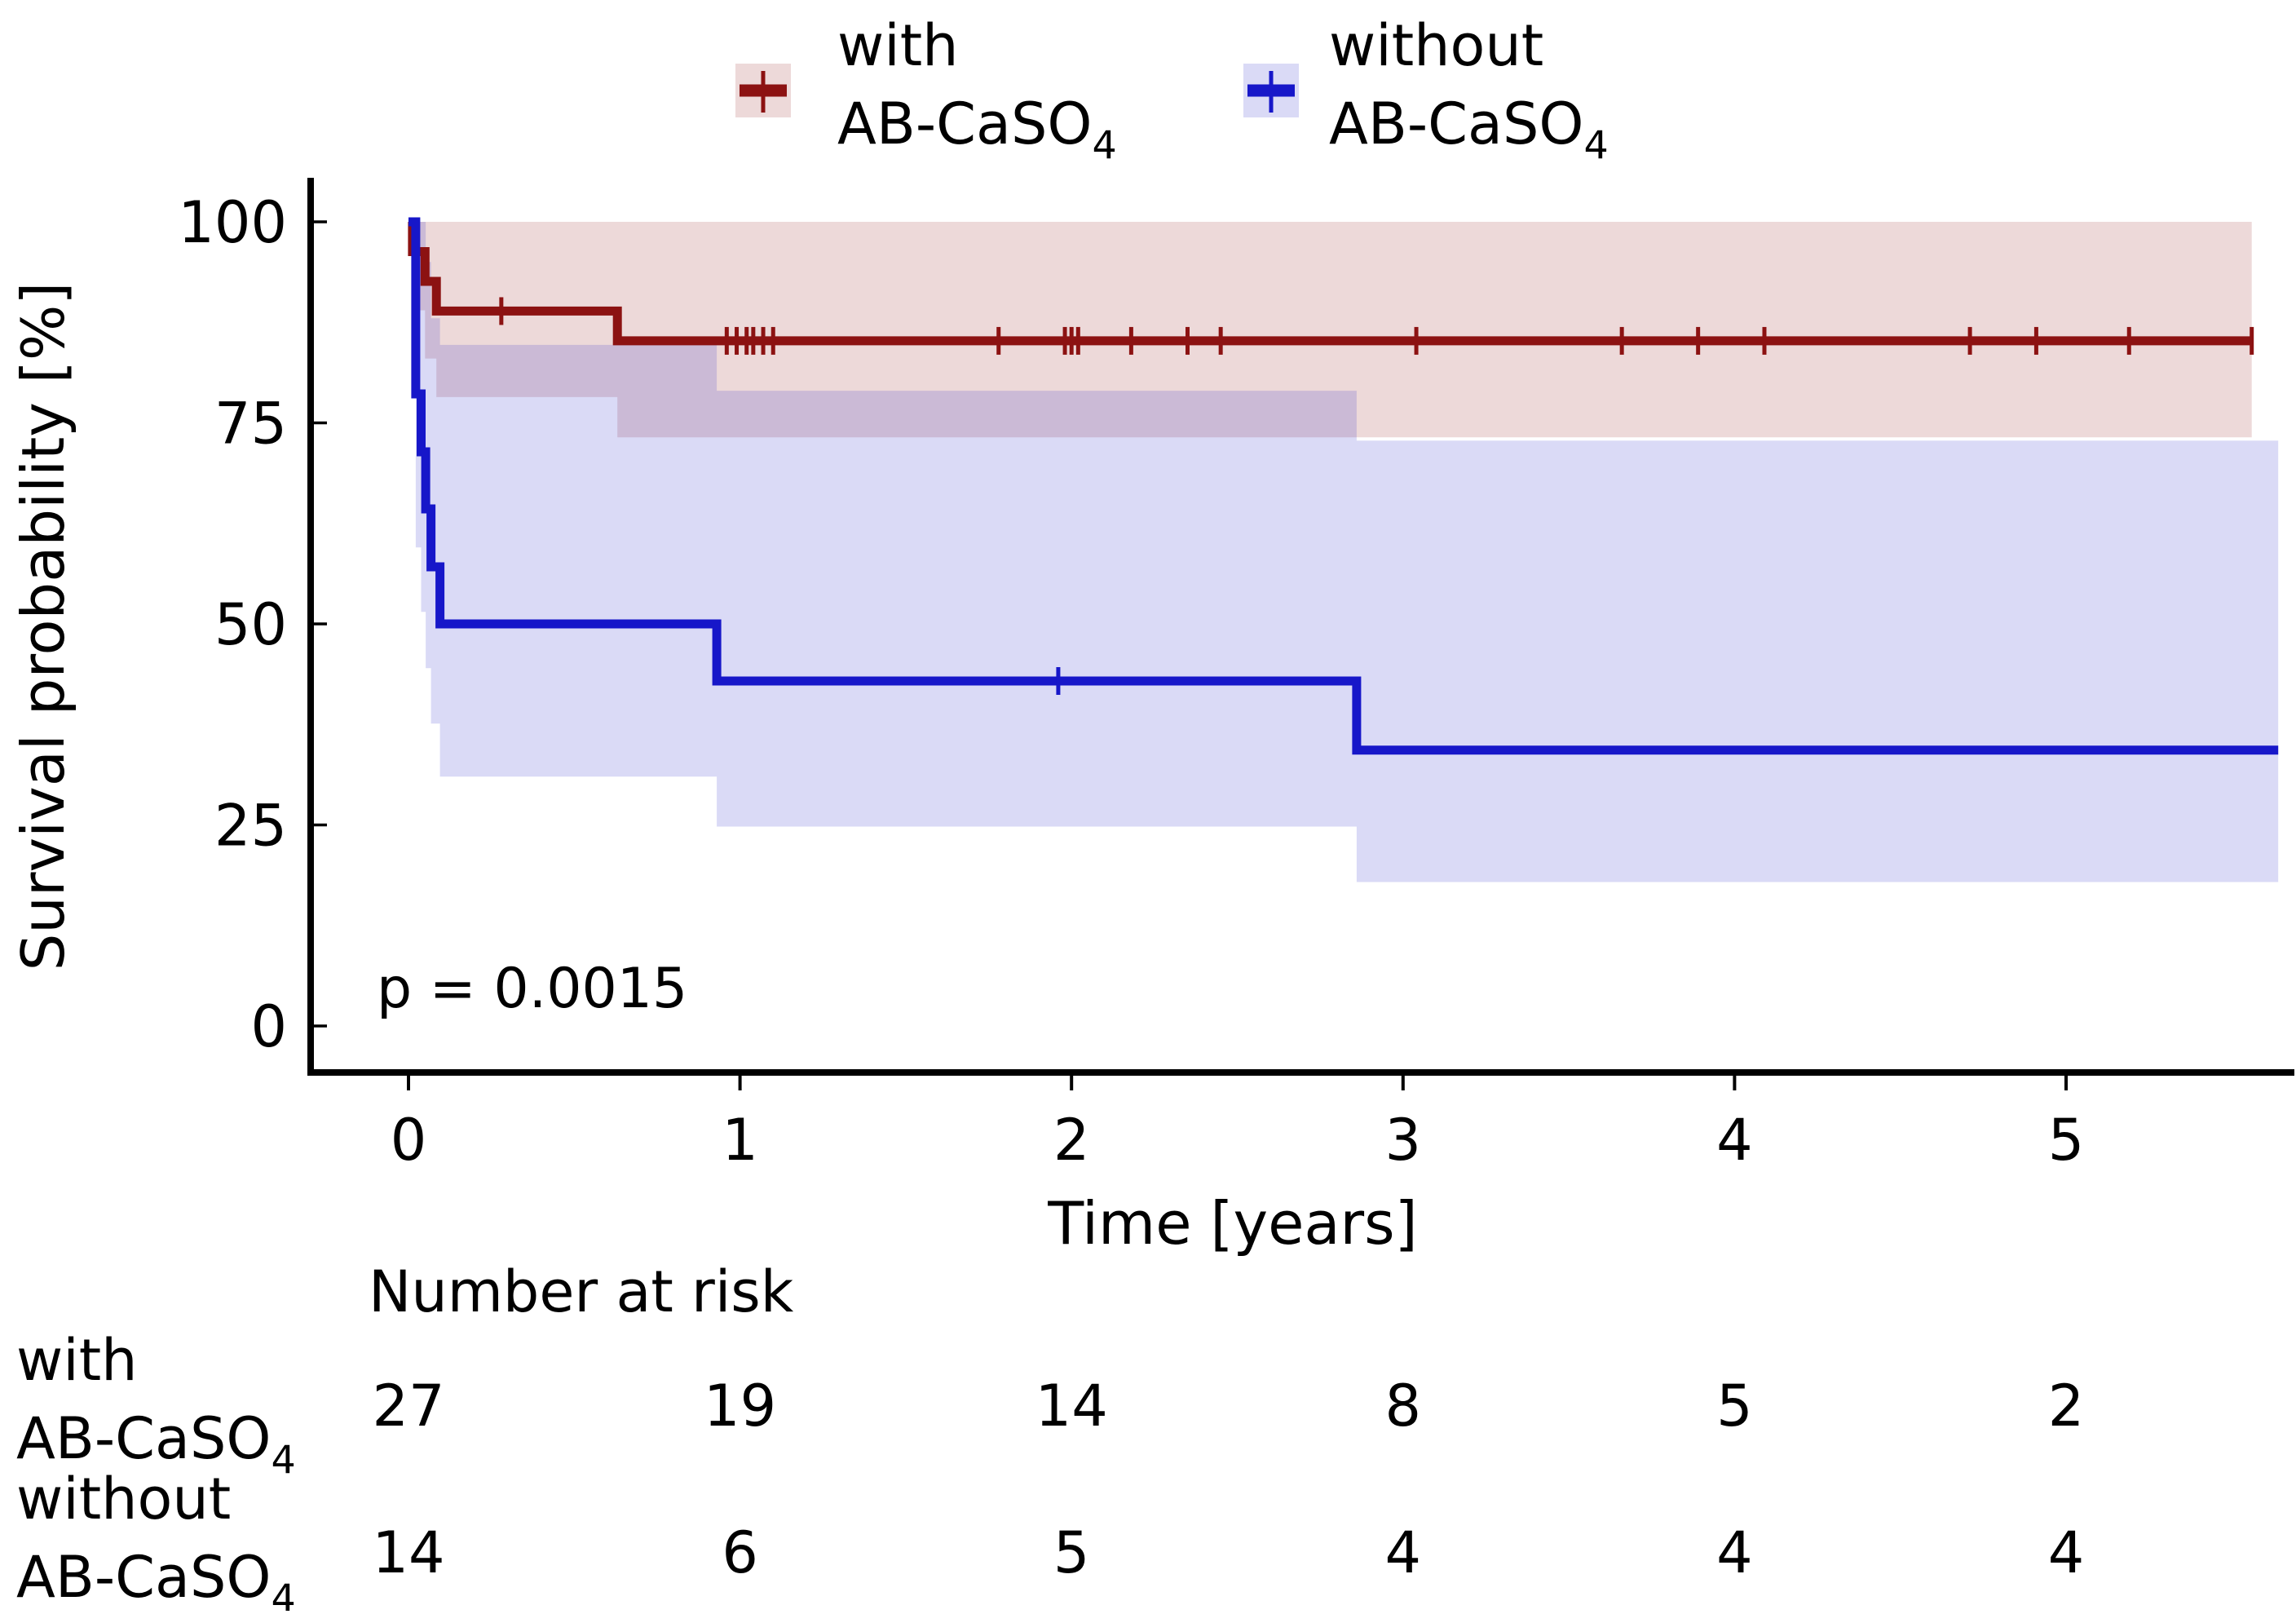 The height and width of the screenshot is (1614, 2296). Describe the element at coordinates (250, 826) in the screenshot. I see `y-tick-label: 25` at that location.